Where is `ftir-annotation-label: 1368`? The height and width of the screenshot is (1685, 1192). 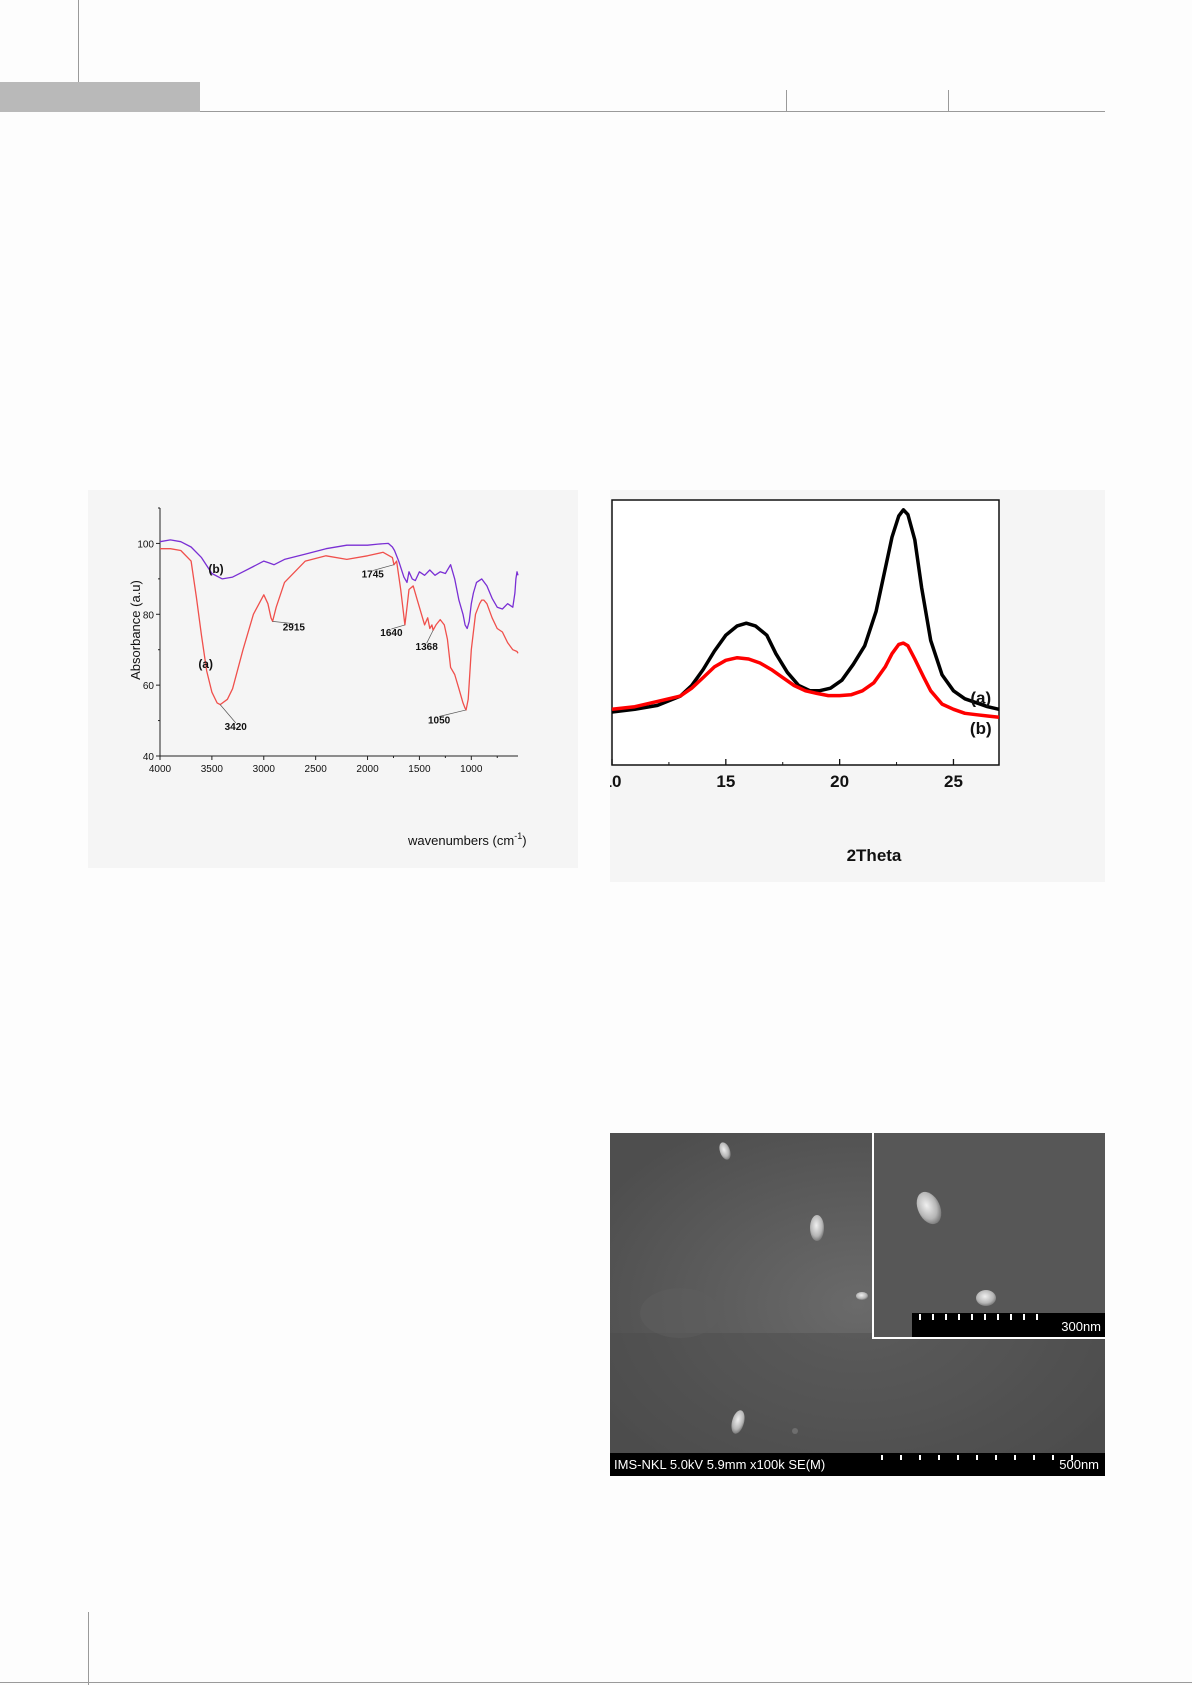
ftir-annotation-label: 1368 is located at coordinates (427, 647).